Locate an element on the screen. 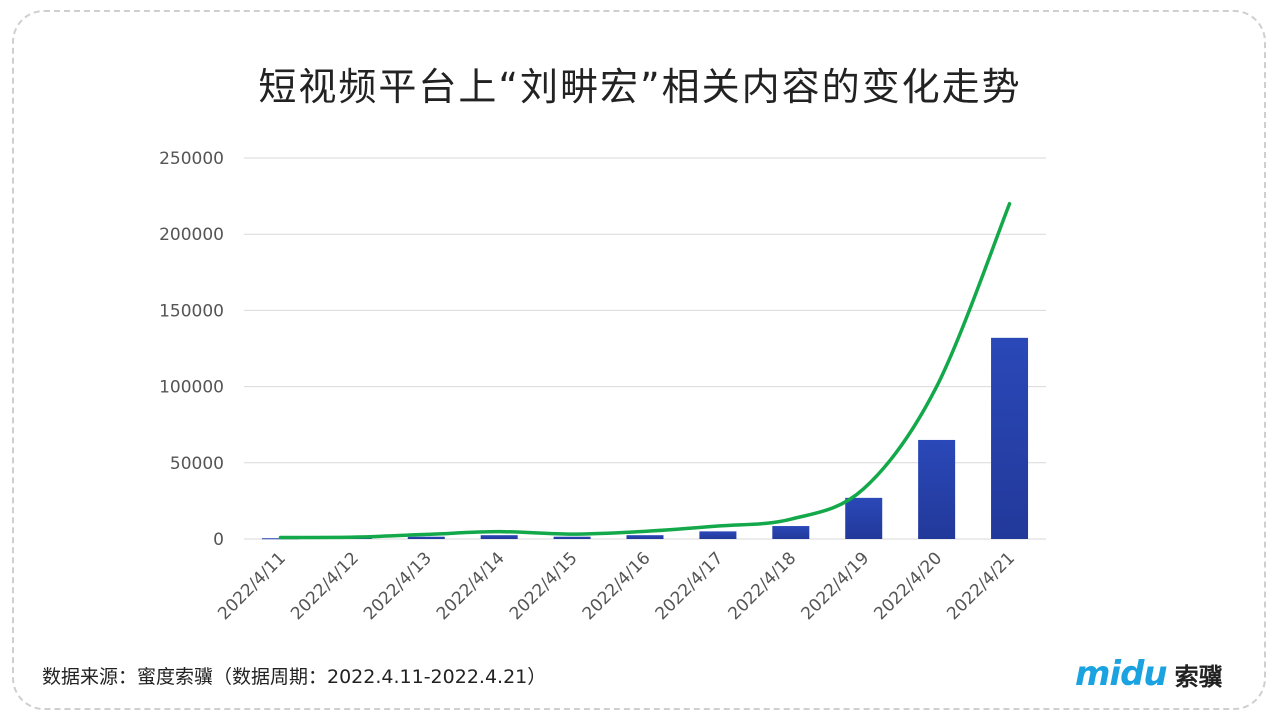  logo-mark: midu is located at coordinates (1121, 674).